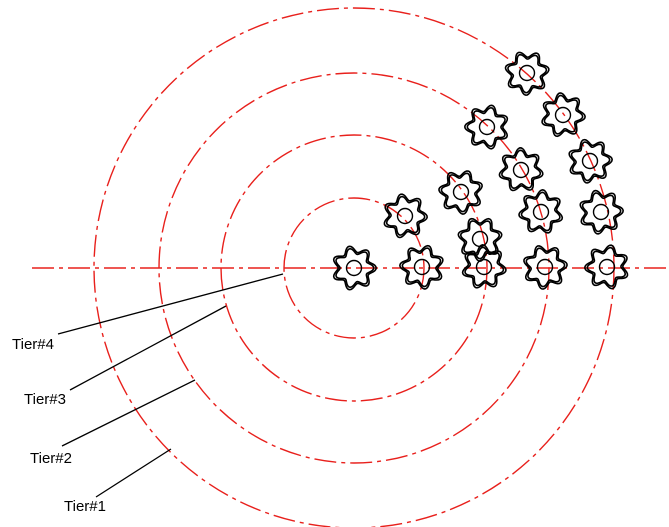 This screenshot has width=669, height=527. I want to click on tier-4-circle, so click(354, 268).